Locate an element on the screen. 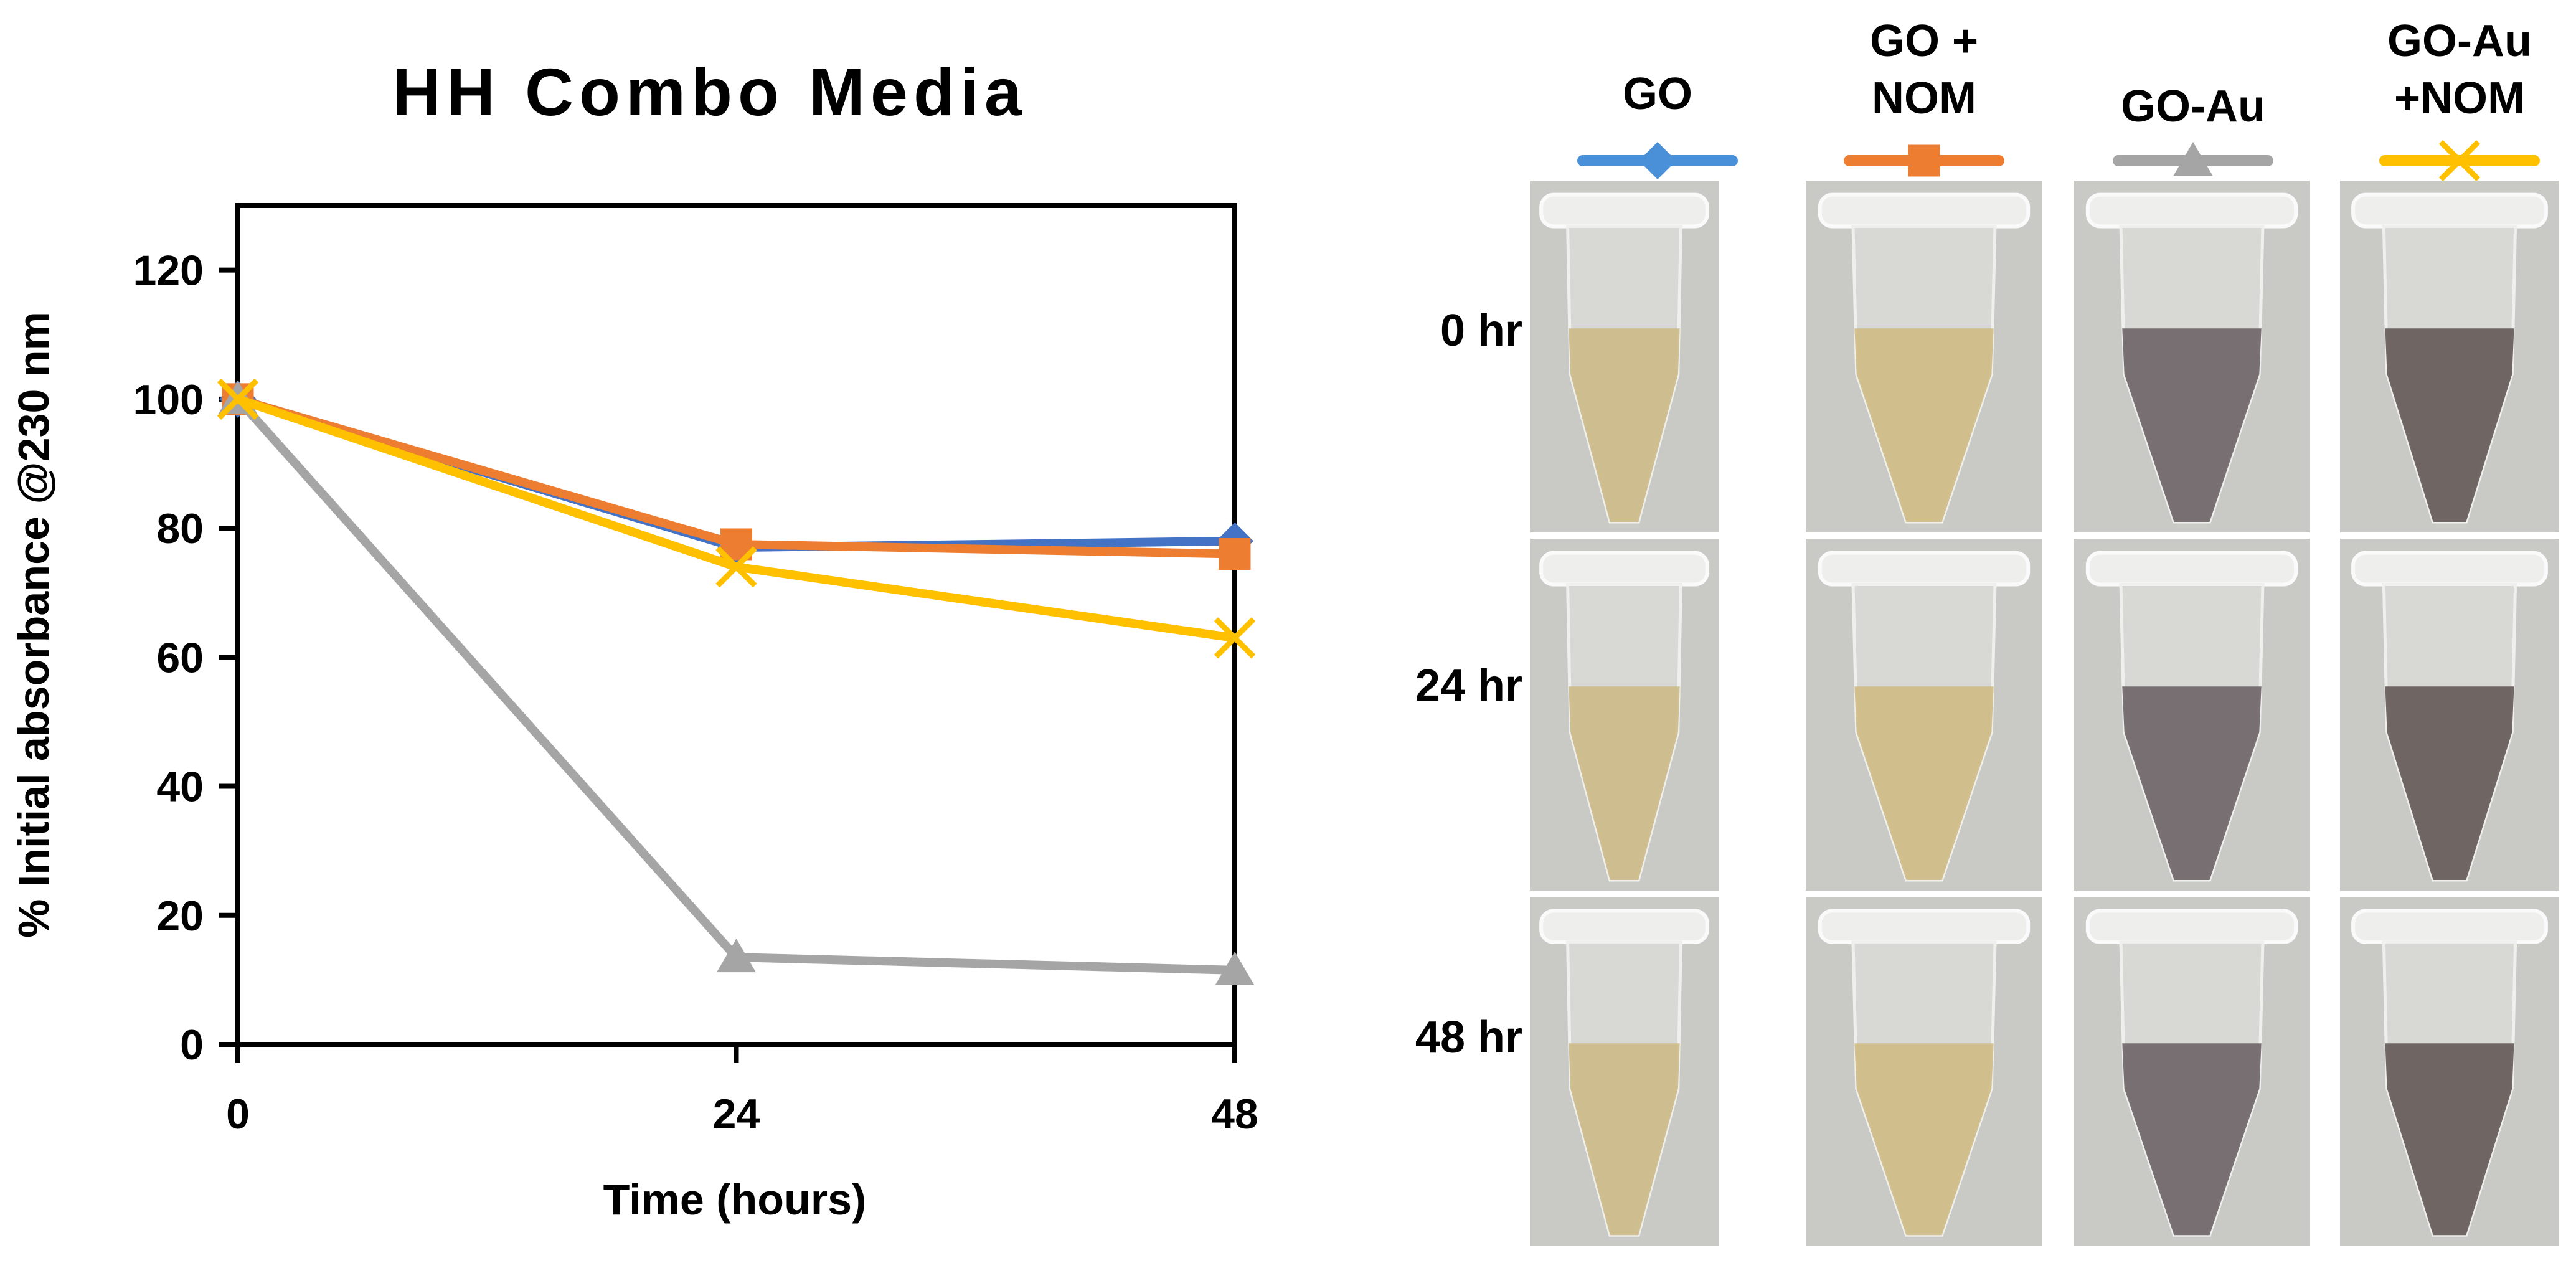 The width and height of the screenshot is (2576, 1263). series-go-au-nom is located at coordinates (736, 518).